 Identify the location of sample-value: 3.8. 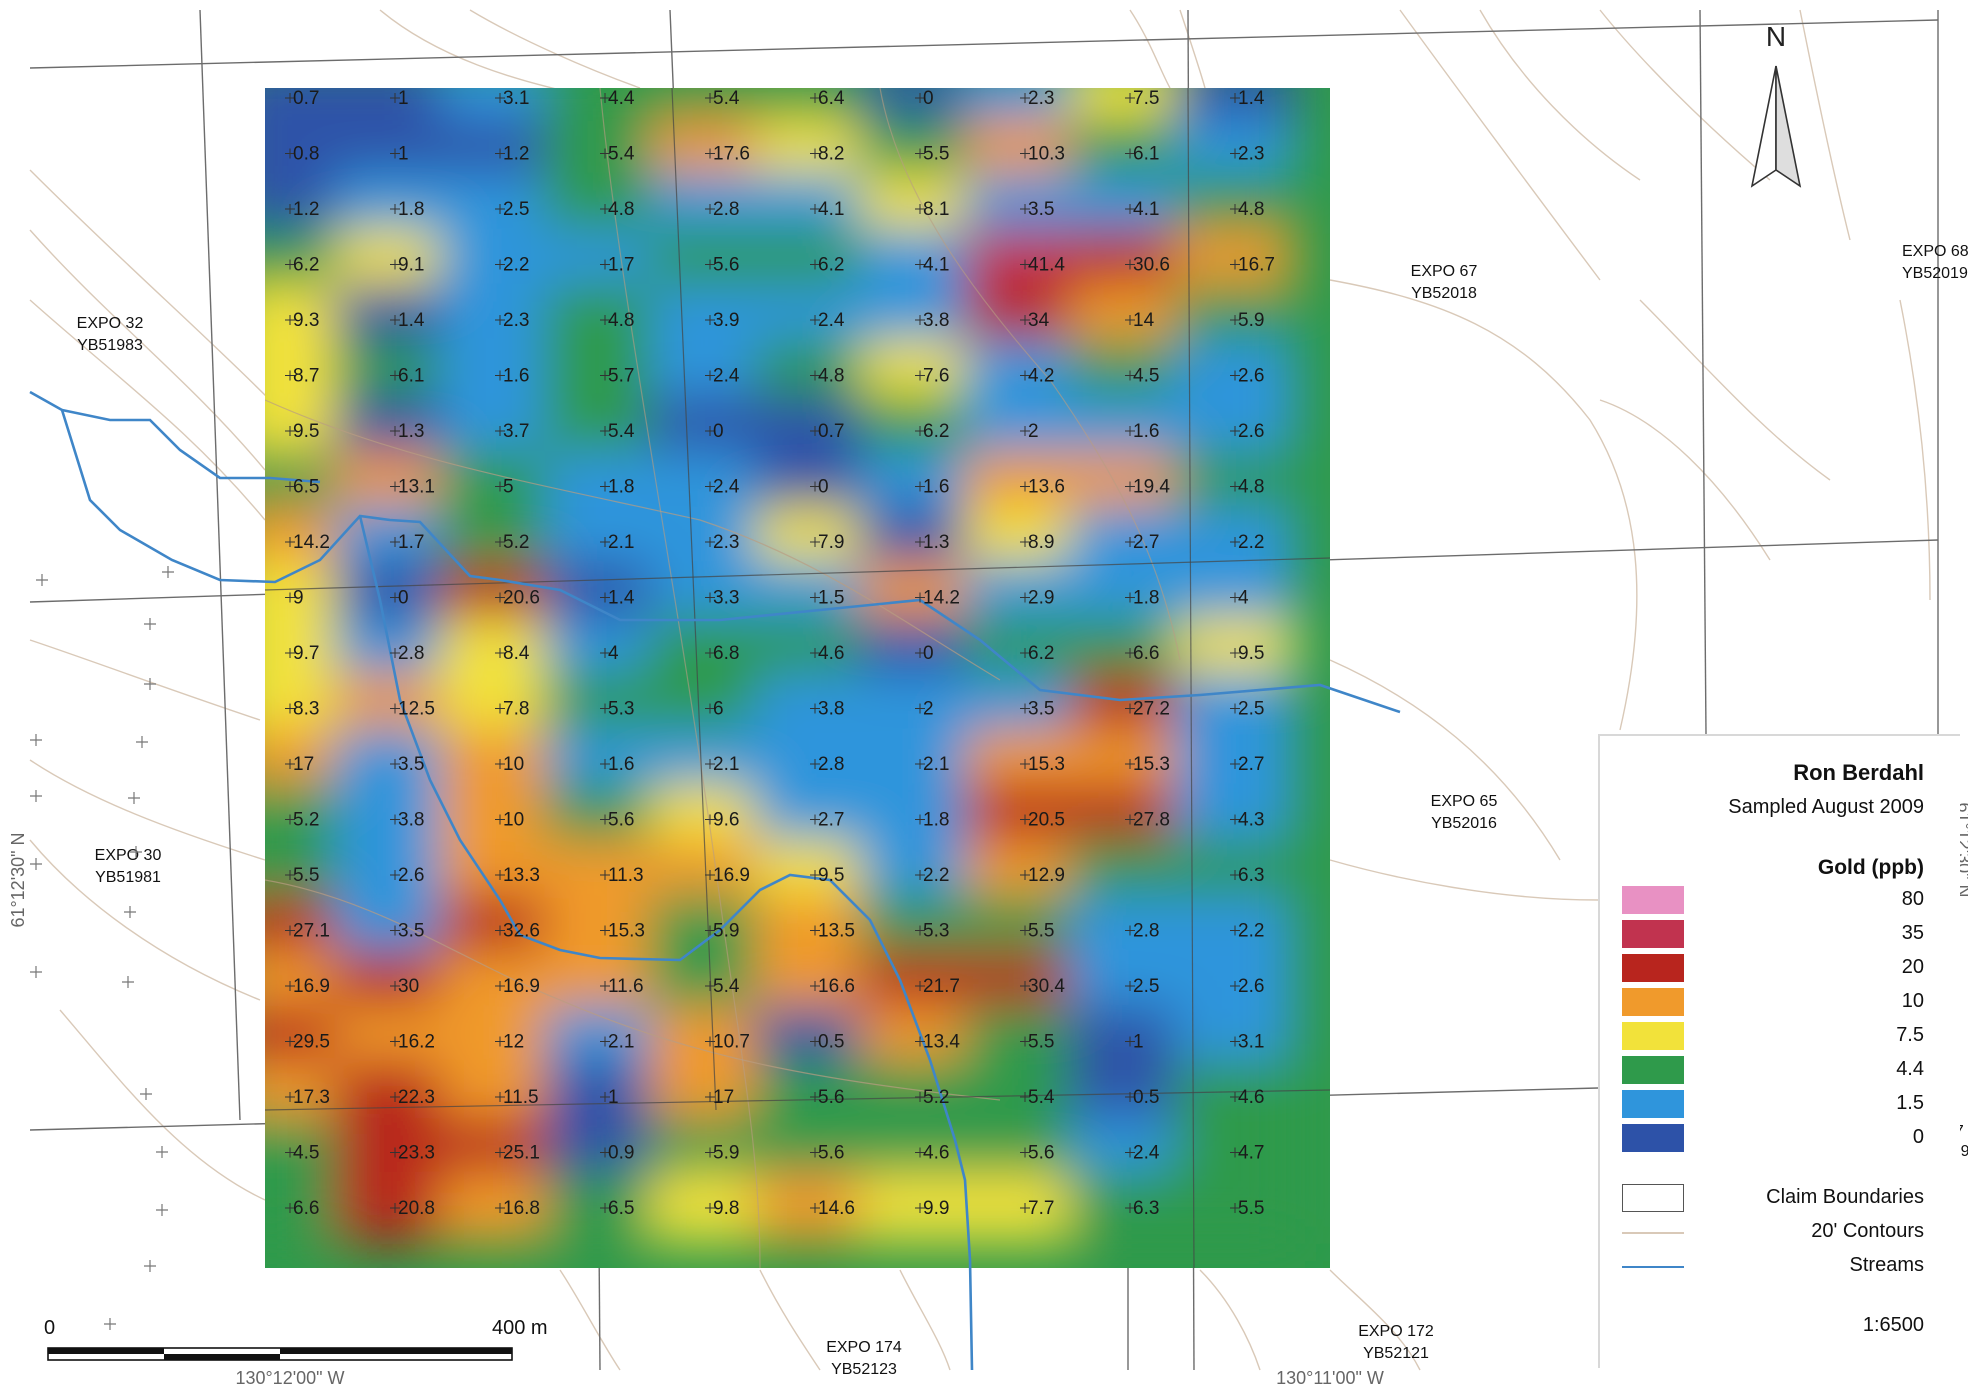
(411, 820).